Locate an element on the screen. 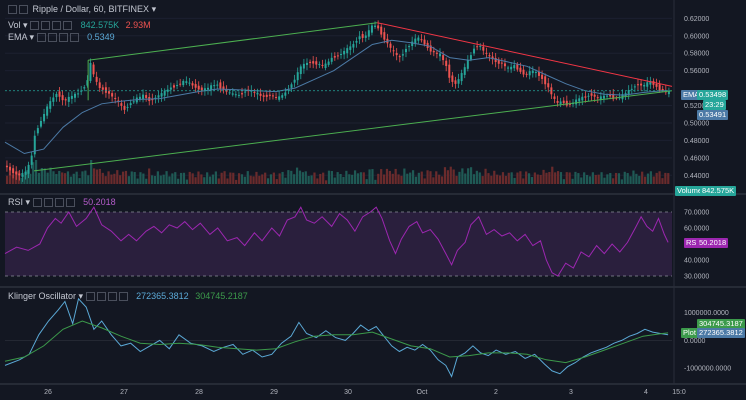  ema-label: EMA is located at coordinates (18, 37).